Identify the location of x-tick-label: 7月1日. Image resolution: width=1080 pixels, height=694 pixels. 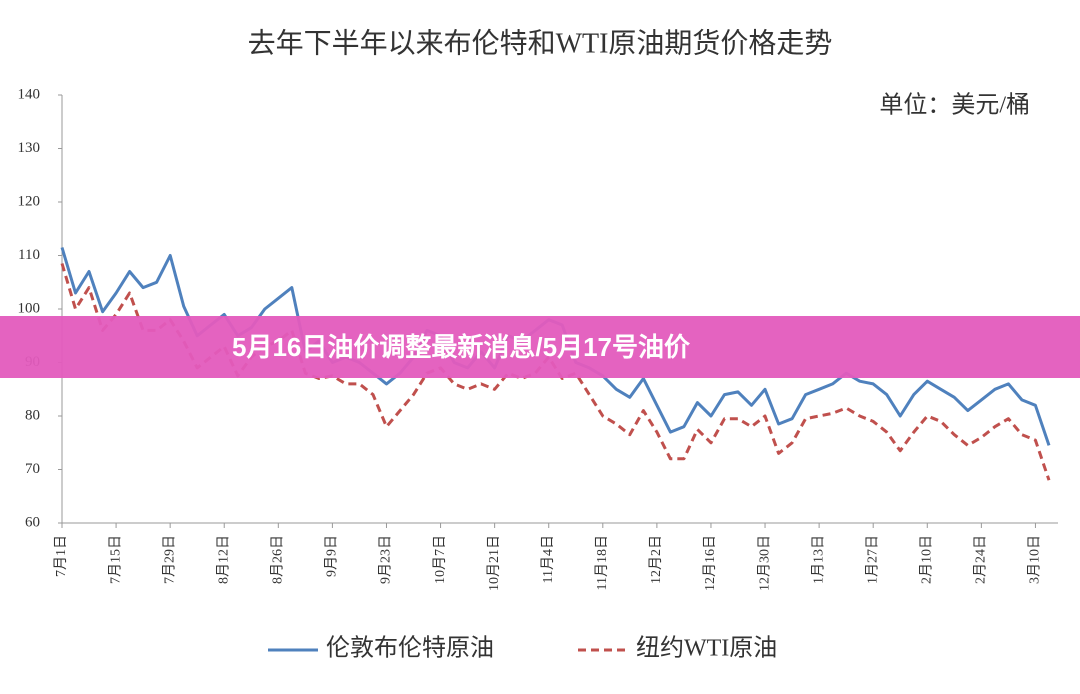
(61, 556).